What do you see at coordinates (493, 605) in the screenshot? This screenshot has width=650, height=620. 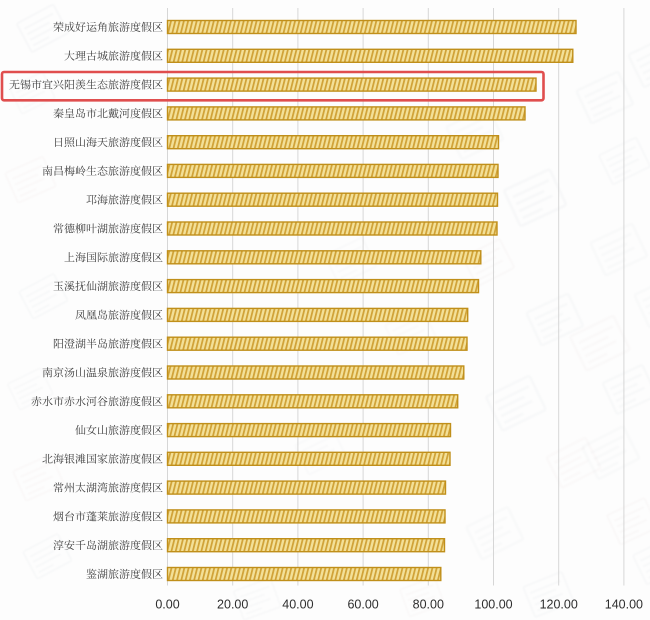 I see `svg-text: 100.00` at bounding box center [493, 605].